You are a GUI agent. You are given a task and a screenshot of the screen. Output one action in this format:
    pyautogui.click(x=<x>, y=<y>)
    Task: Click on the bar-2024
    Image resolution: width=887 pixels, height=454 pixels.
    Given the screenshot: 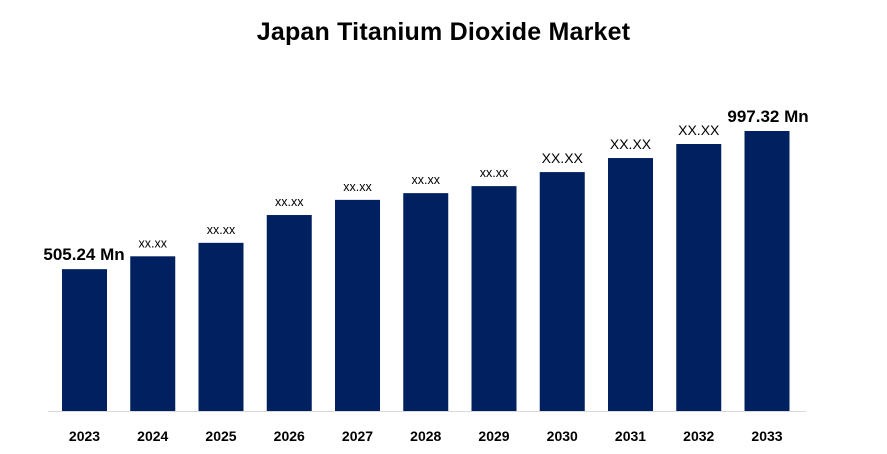 What is the action you would take?
    pyautogui.click(x=153, y=333)
    